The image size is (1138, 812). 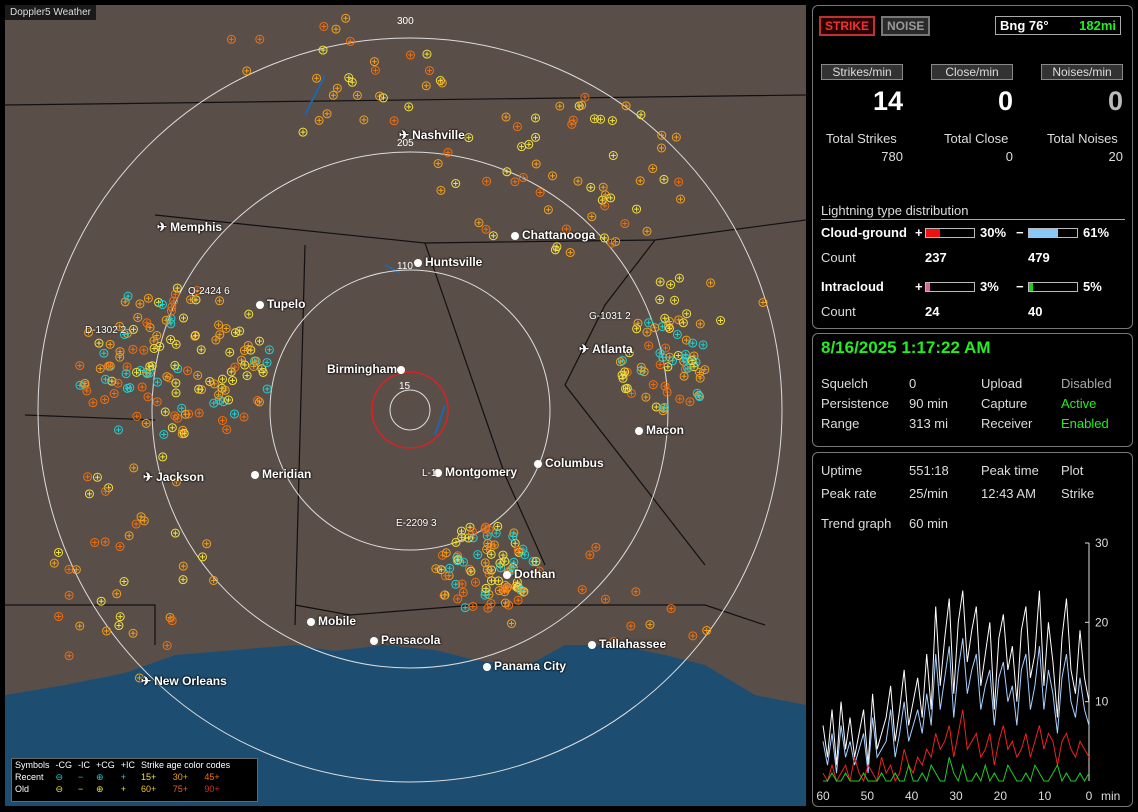 I want to click on receiver-value: Enabled, so click(x=1085, y=423).